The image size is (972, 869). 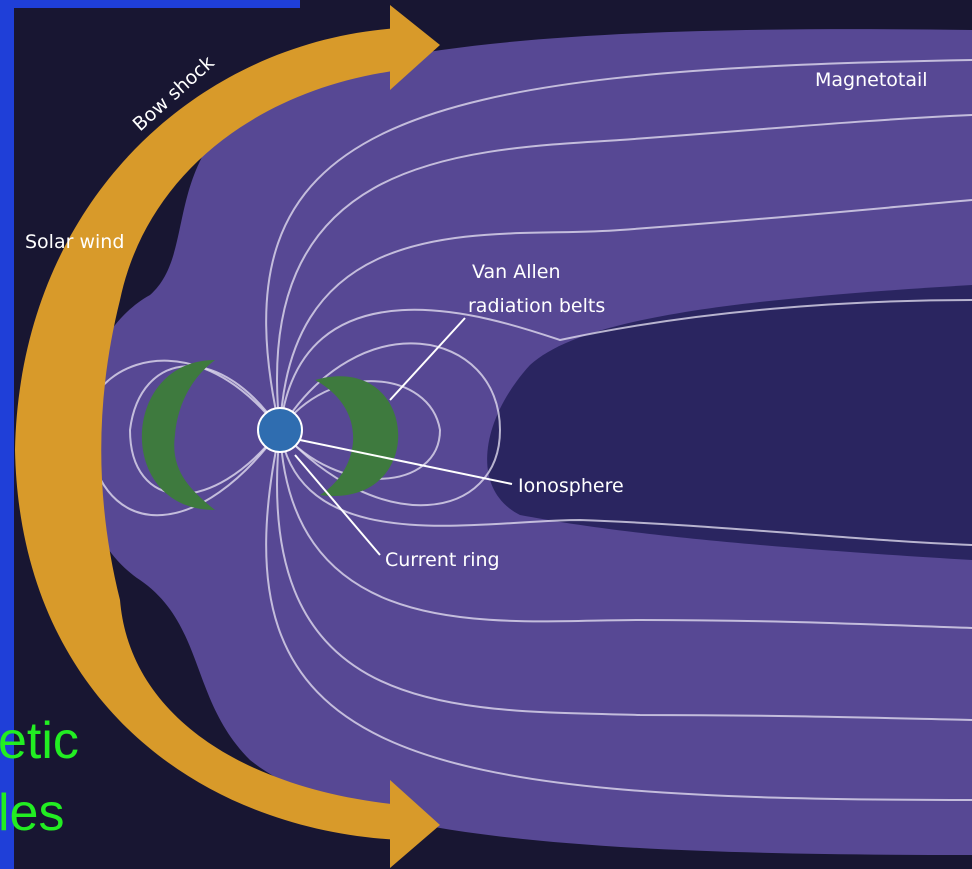 What do you see at coordinates (39, 741) in the screenshot?
I see `slide-text: etic` at bounding box center [39, 741].